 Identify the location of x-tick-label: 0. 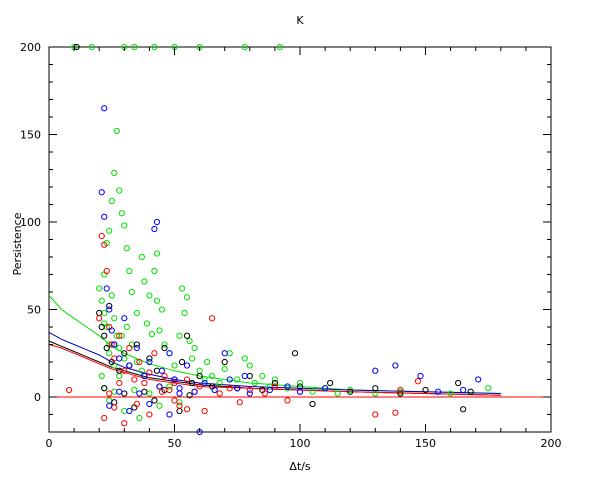
(49, 443).